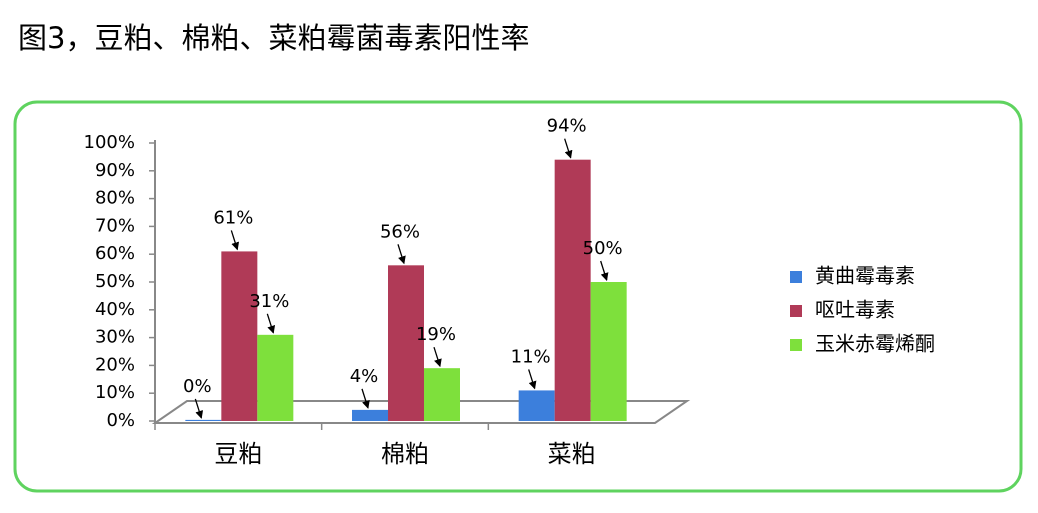 Image resolution: width=1038 pixels, height=513 pixels. What do you see at coordinates (115, 198) in the screenshot?
I see `y-tick-label: 80%` at bounding box center [115, 198].